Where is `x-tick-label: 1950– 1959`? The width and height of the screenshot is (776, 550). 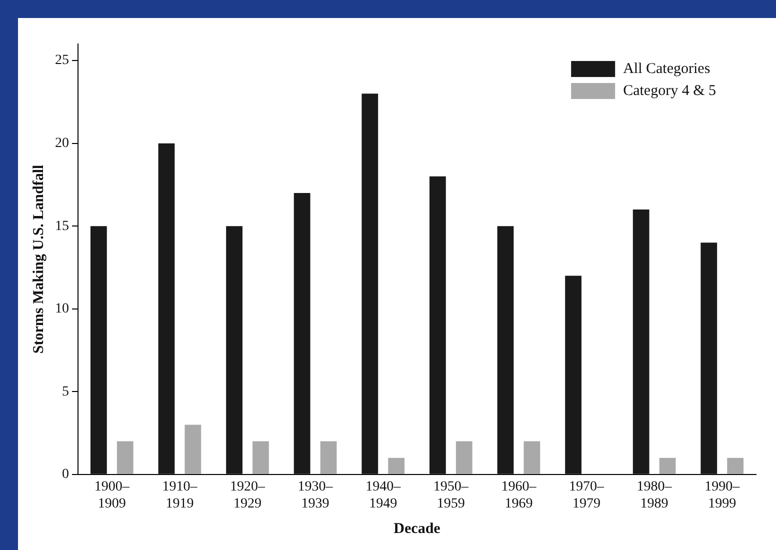 x-tick-label: 1950– 1959 is located at coordinates (451, 495).